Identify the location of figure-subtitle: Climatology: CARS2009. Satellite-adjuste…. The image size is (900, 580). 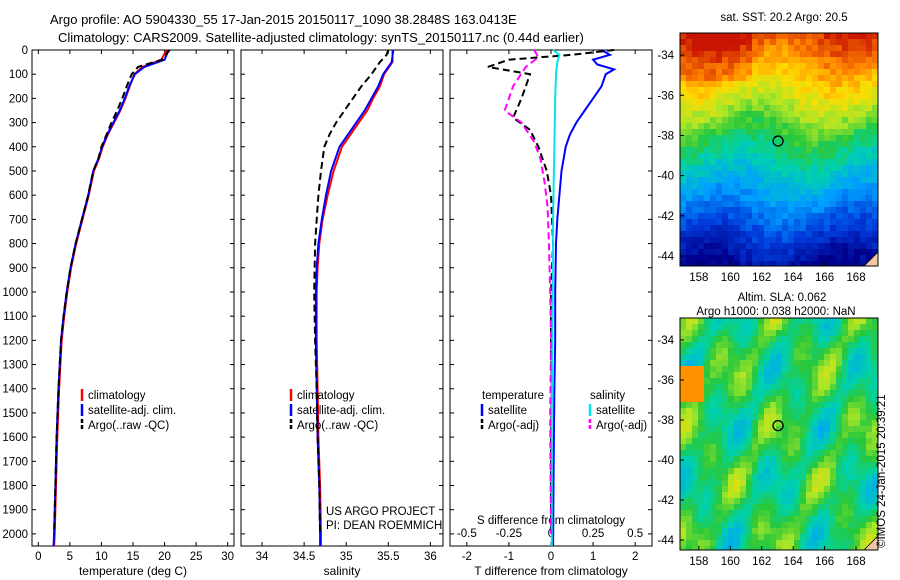
(321, 37).